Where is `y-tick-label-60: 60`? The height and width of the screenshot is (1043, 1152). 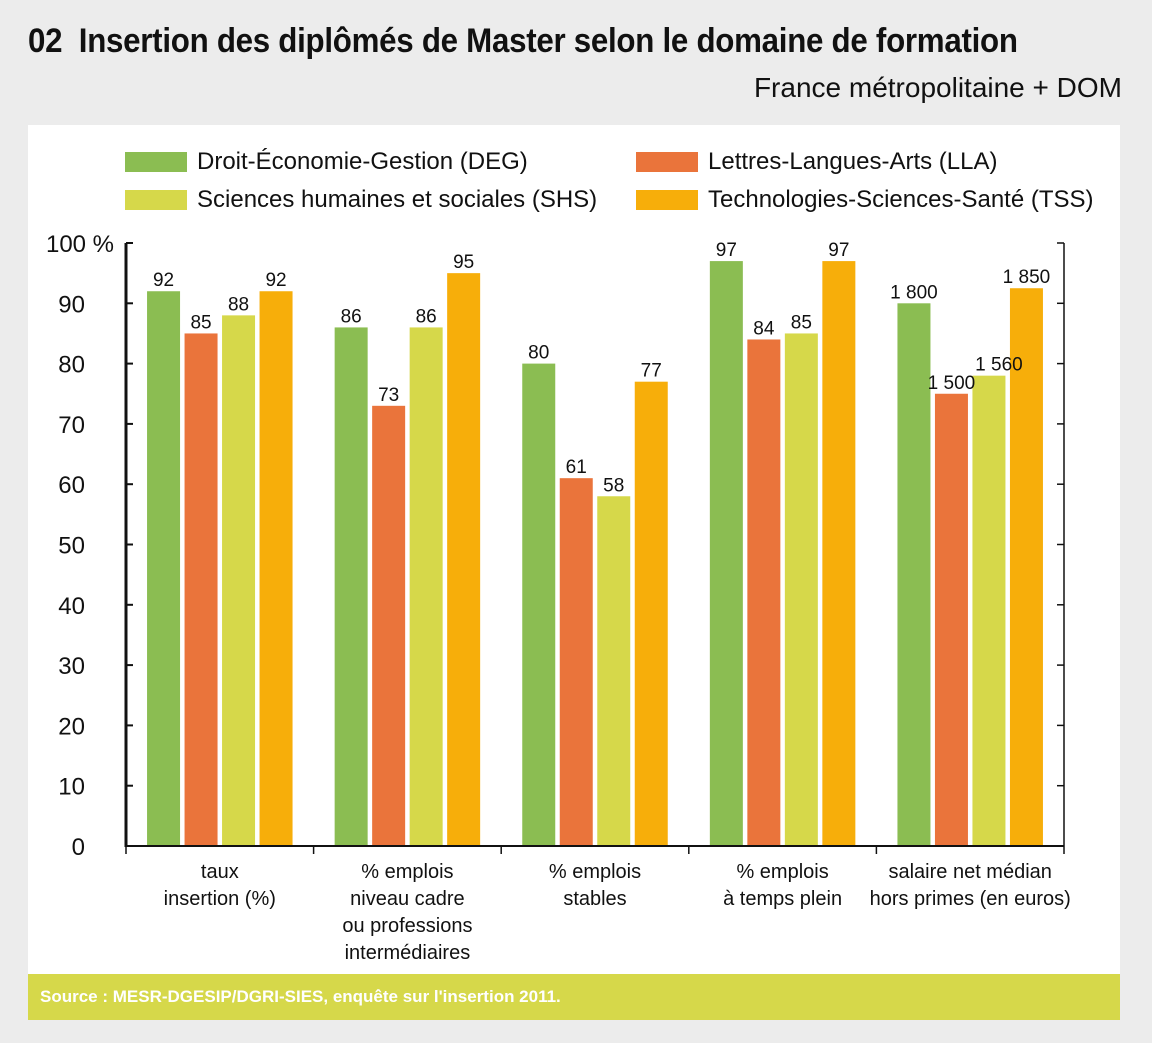
y-tick-label-60: 60 is located at coordinates (71, 485).